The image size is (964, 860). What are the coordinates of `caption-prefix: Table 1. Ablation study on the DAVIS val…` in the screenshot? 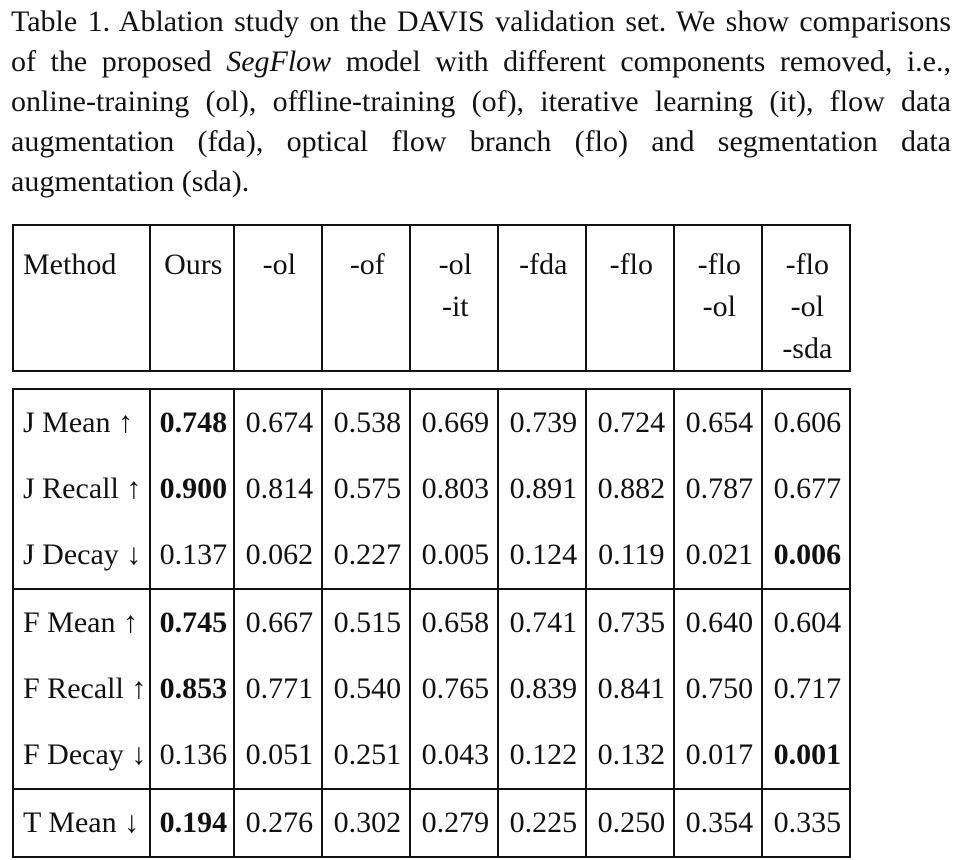 It's located at (481, 41).